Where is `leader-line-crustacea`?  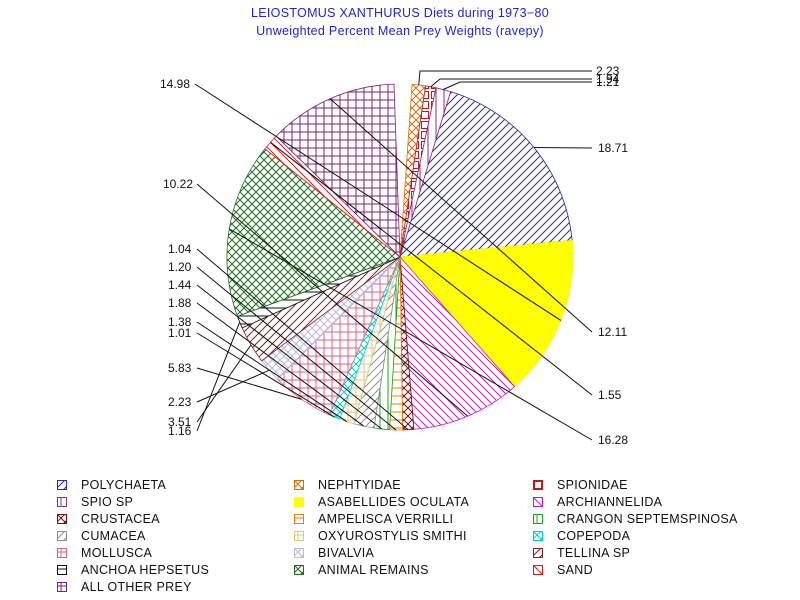
leader-line-crustacea is located at coordinates (302, 339).